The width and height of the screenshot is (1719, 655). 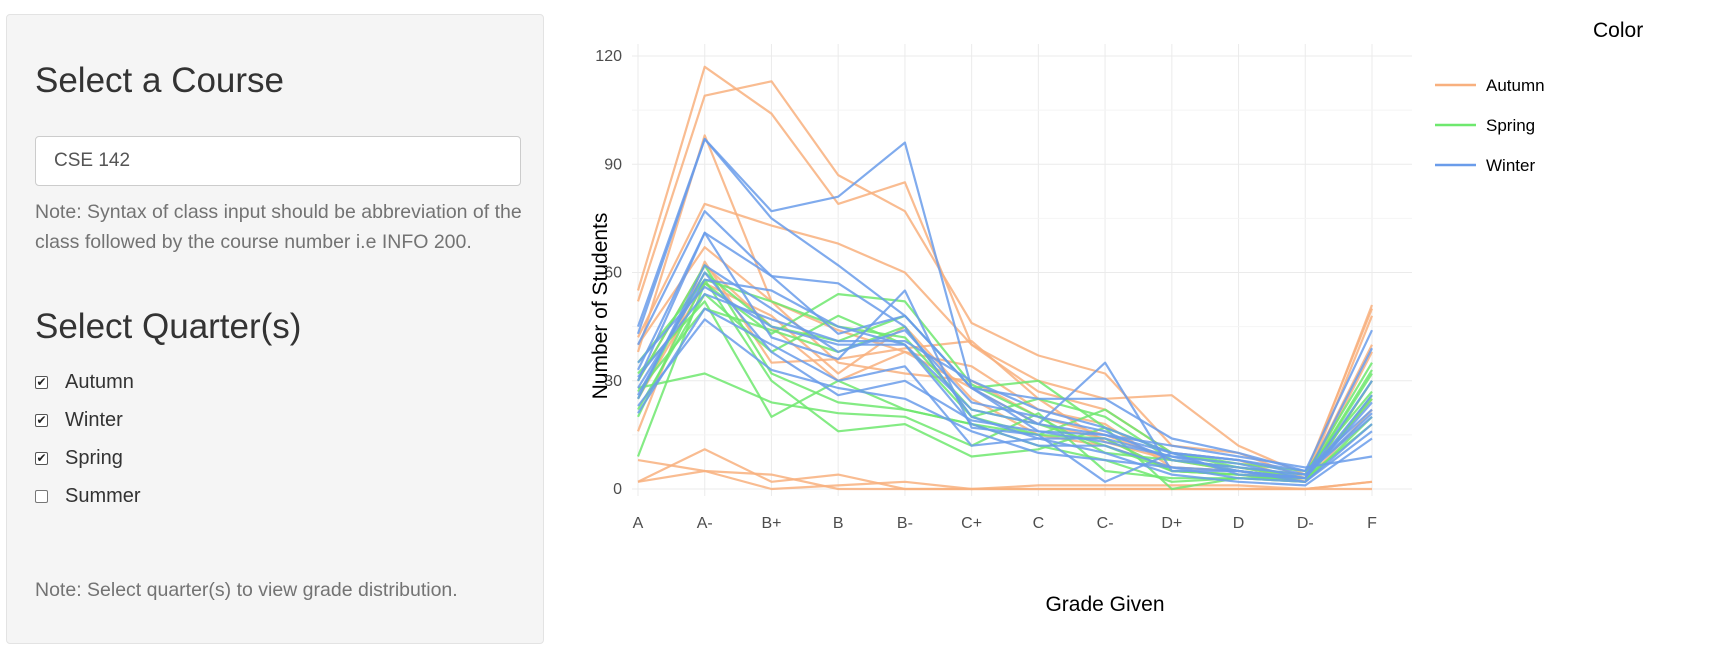 What do you see at coordinates (99, 381) in the screenshot?
I see `autumn-label: Autumn` at bounding box center [99, 381].